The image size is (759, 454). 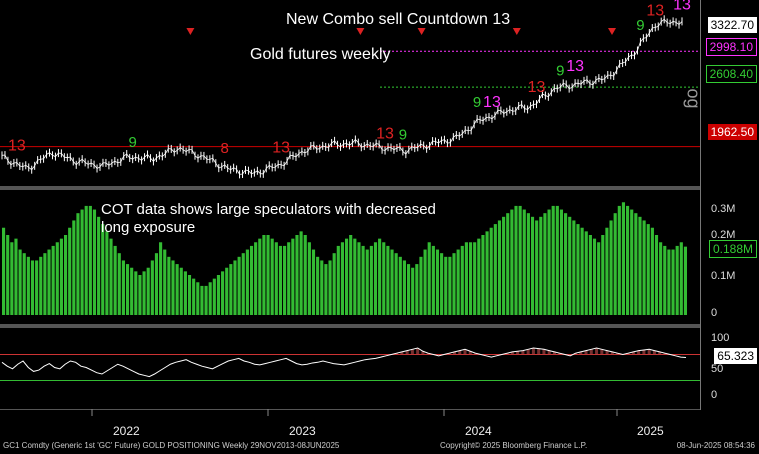 What do you see at coordinates (537, 87) in the screenshot?
I see `setup-marker-8: 13` at bounding box center [537, 87].